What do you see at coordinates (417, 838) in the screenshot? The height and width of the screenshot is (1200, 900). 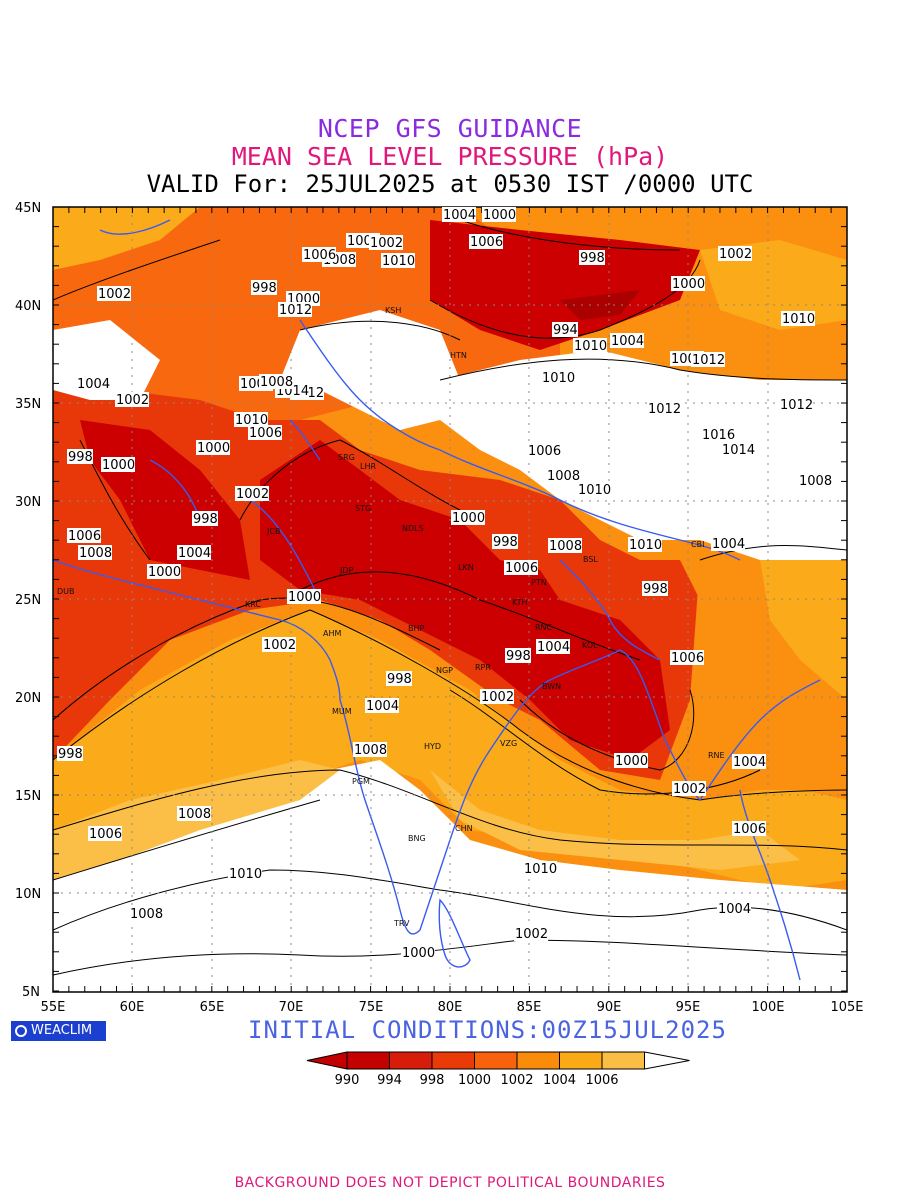 I see `city-label: BNG` at bounding box center [417, 838].